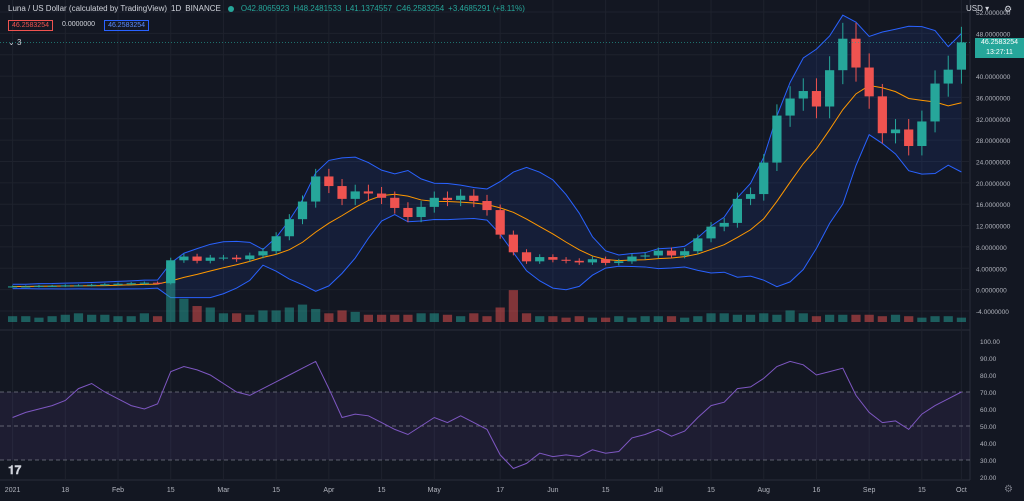  Describe the element at coordinates (988, 376) in the screenshot. I see `rsi-tick-label: 80.00` at that location.